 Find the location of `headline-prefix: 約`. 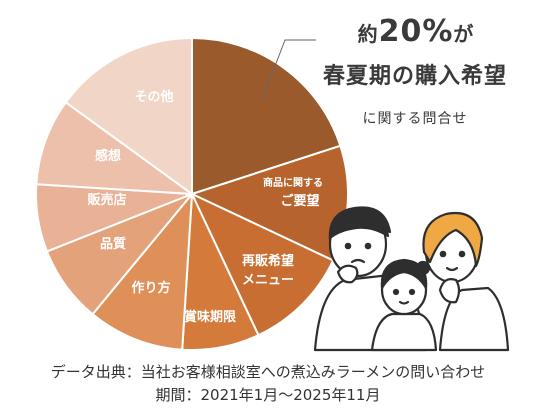

headline-prefix: 約 is located at coordinates (368, 34).